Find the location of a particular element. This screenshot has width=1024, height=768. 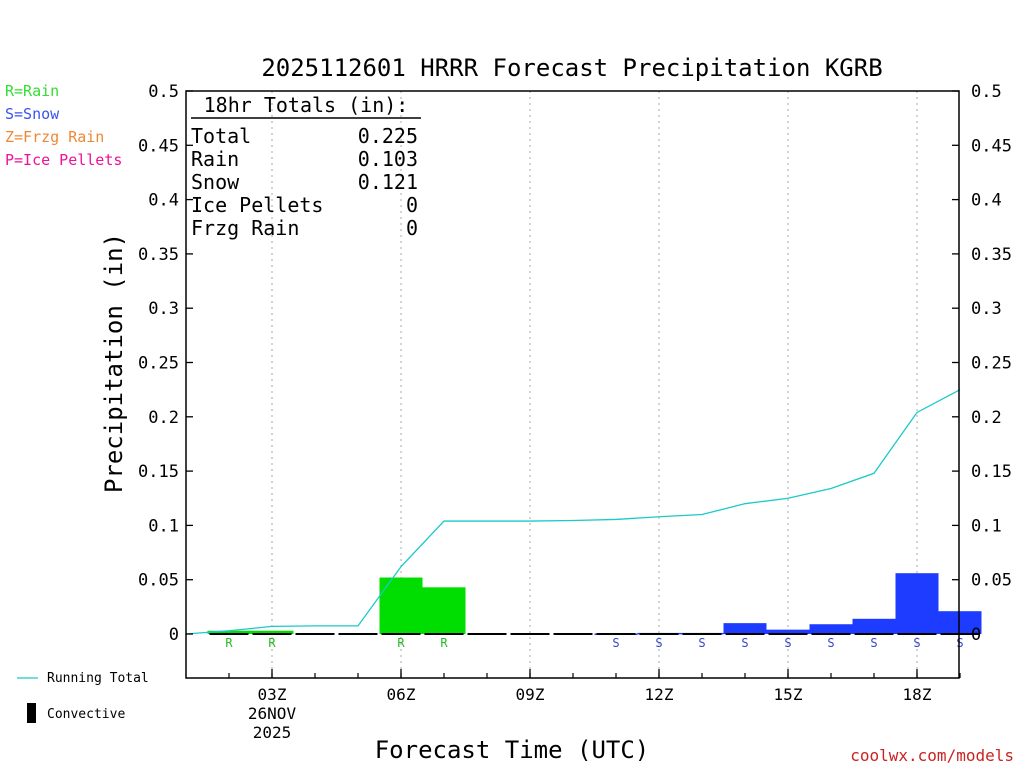

x-tick-label: 06Z is located at coordinates (401, 694).